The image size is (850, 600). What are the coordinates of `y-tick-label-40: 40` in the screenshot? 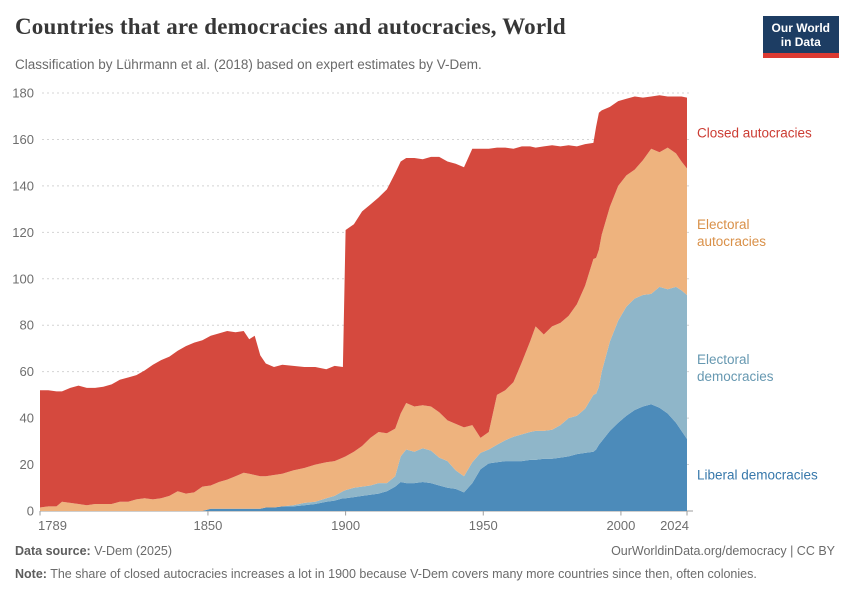 It's located at (27, 418).